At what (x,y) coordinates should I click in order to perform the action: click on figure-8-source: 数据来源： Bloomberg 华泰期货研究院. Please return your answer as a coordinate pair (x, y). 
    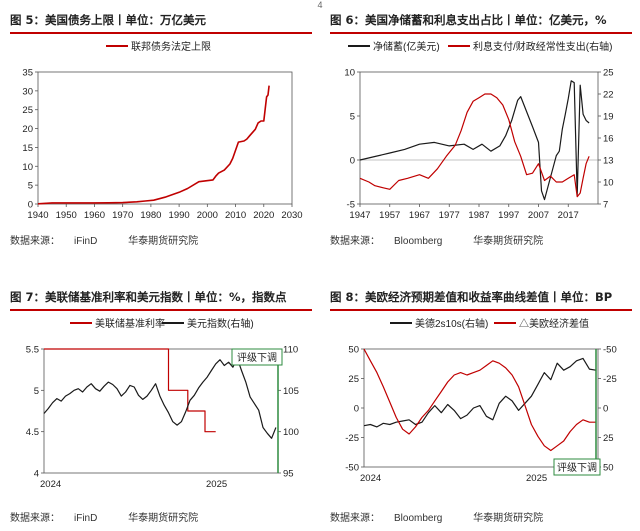
    Looking at the image, I should click on (443, 516).